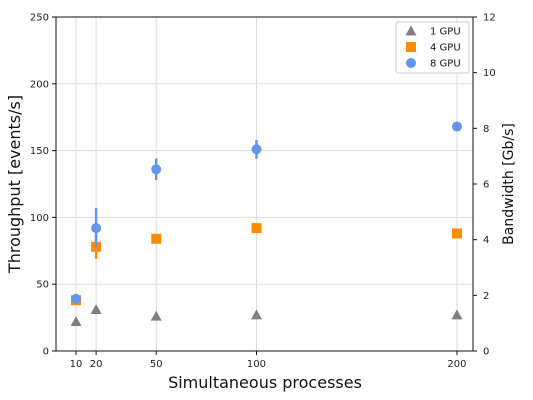  Describe the element at coordinates (39, 84) in the screenshot. I see `y-tick-label: 200` at that location.